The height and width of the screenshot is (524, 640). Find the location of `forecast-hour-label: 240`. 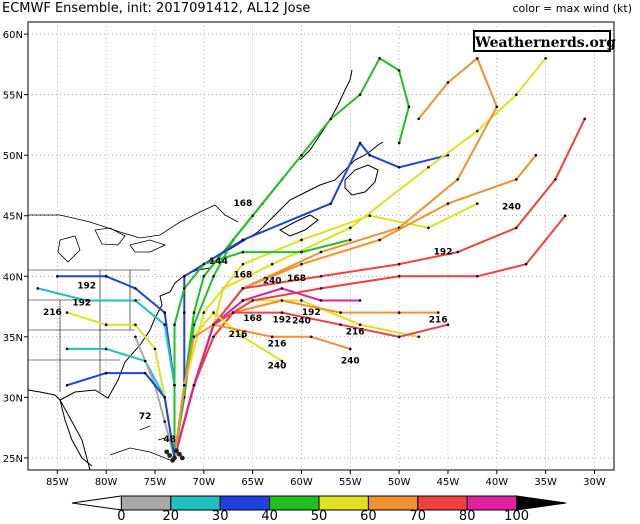

forecast-hour-label: 240 is located at coordinates (272, 282).